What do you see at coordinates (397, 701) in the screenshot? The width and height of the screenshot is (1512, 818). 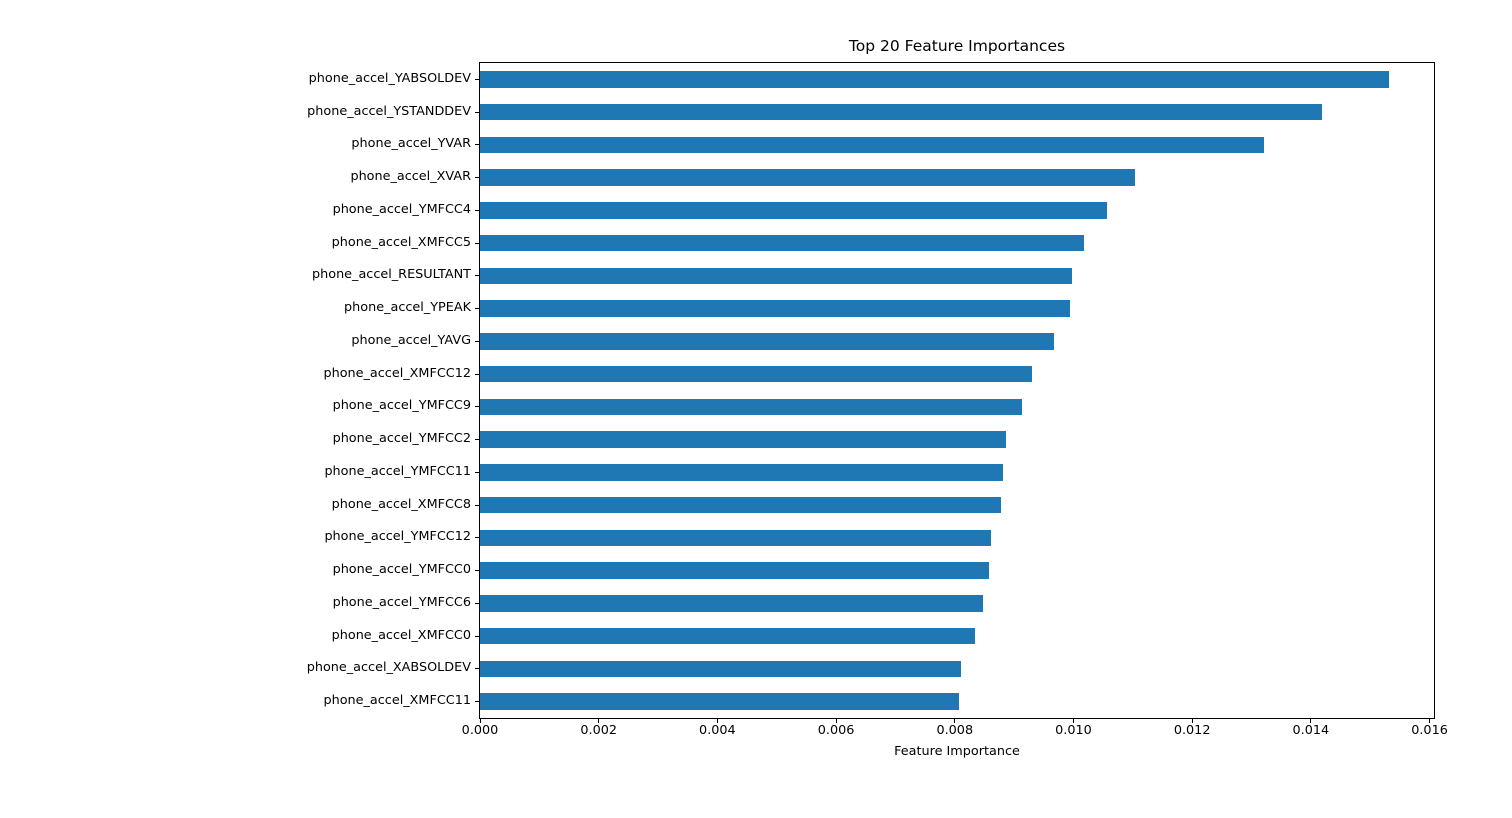 I see `y-tick-label: phone_accel_XMFCC11` at bounding box center [397, 701].